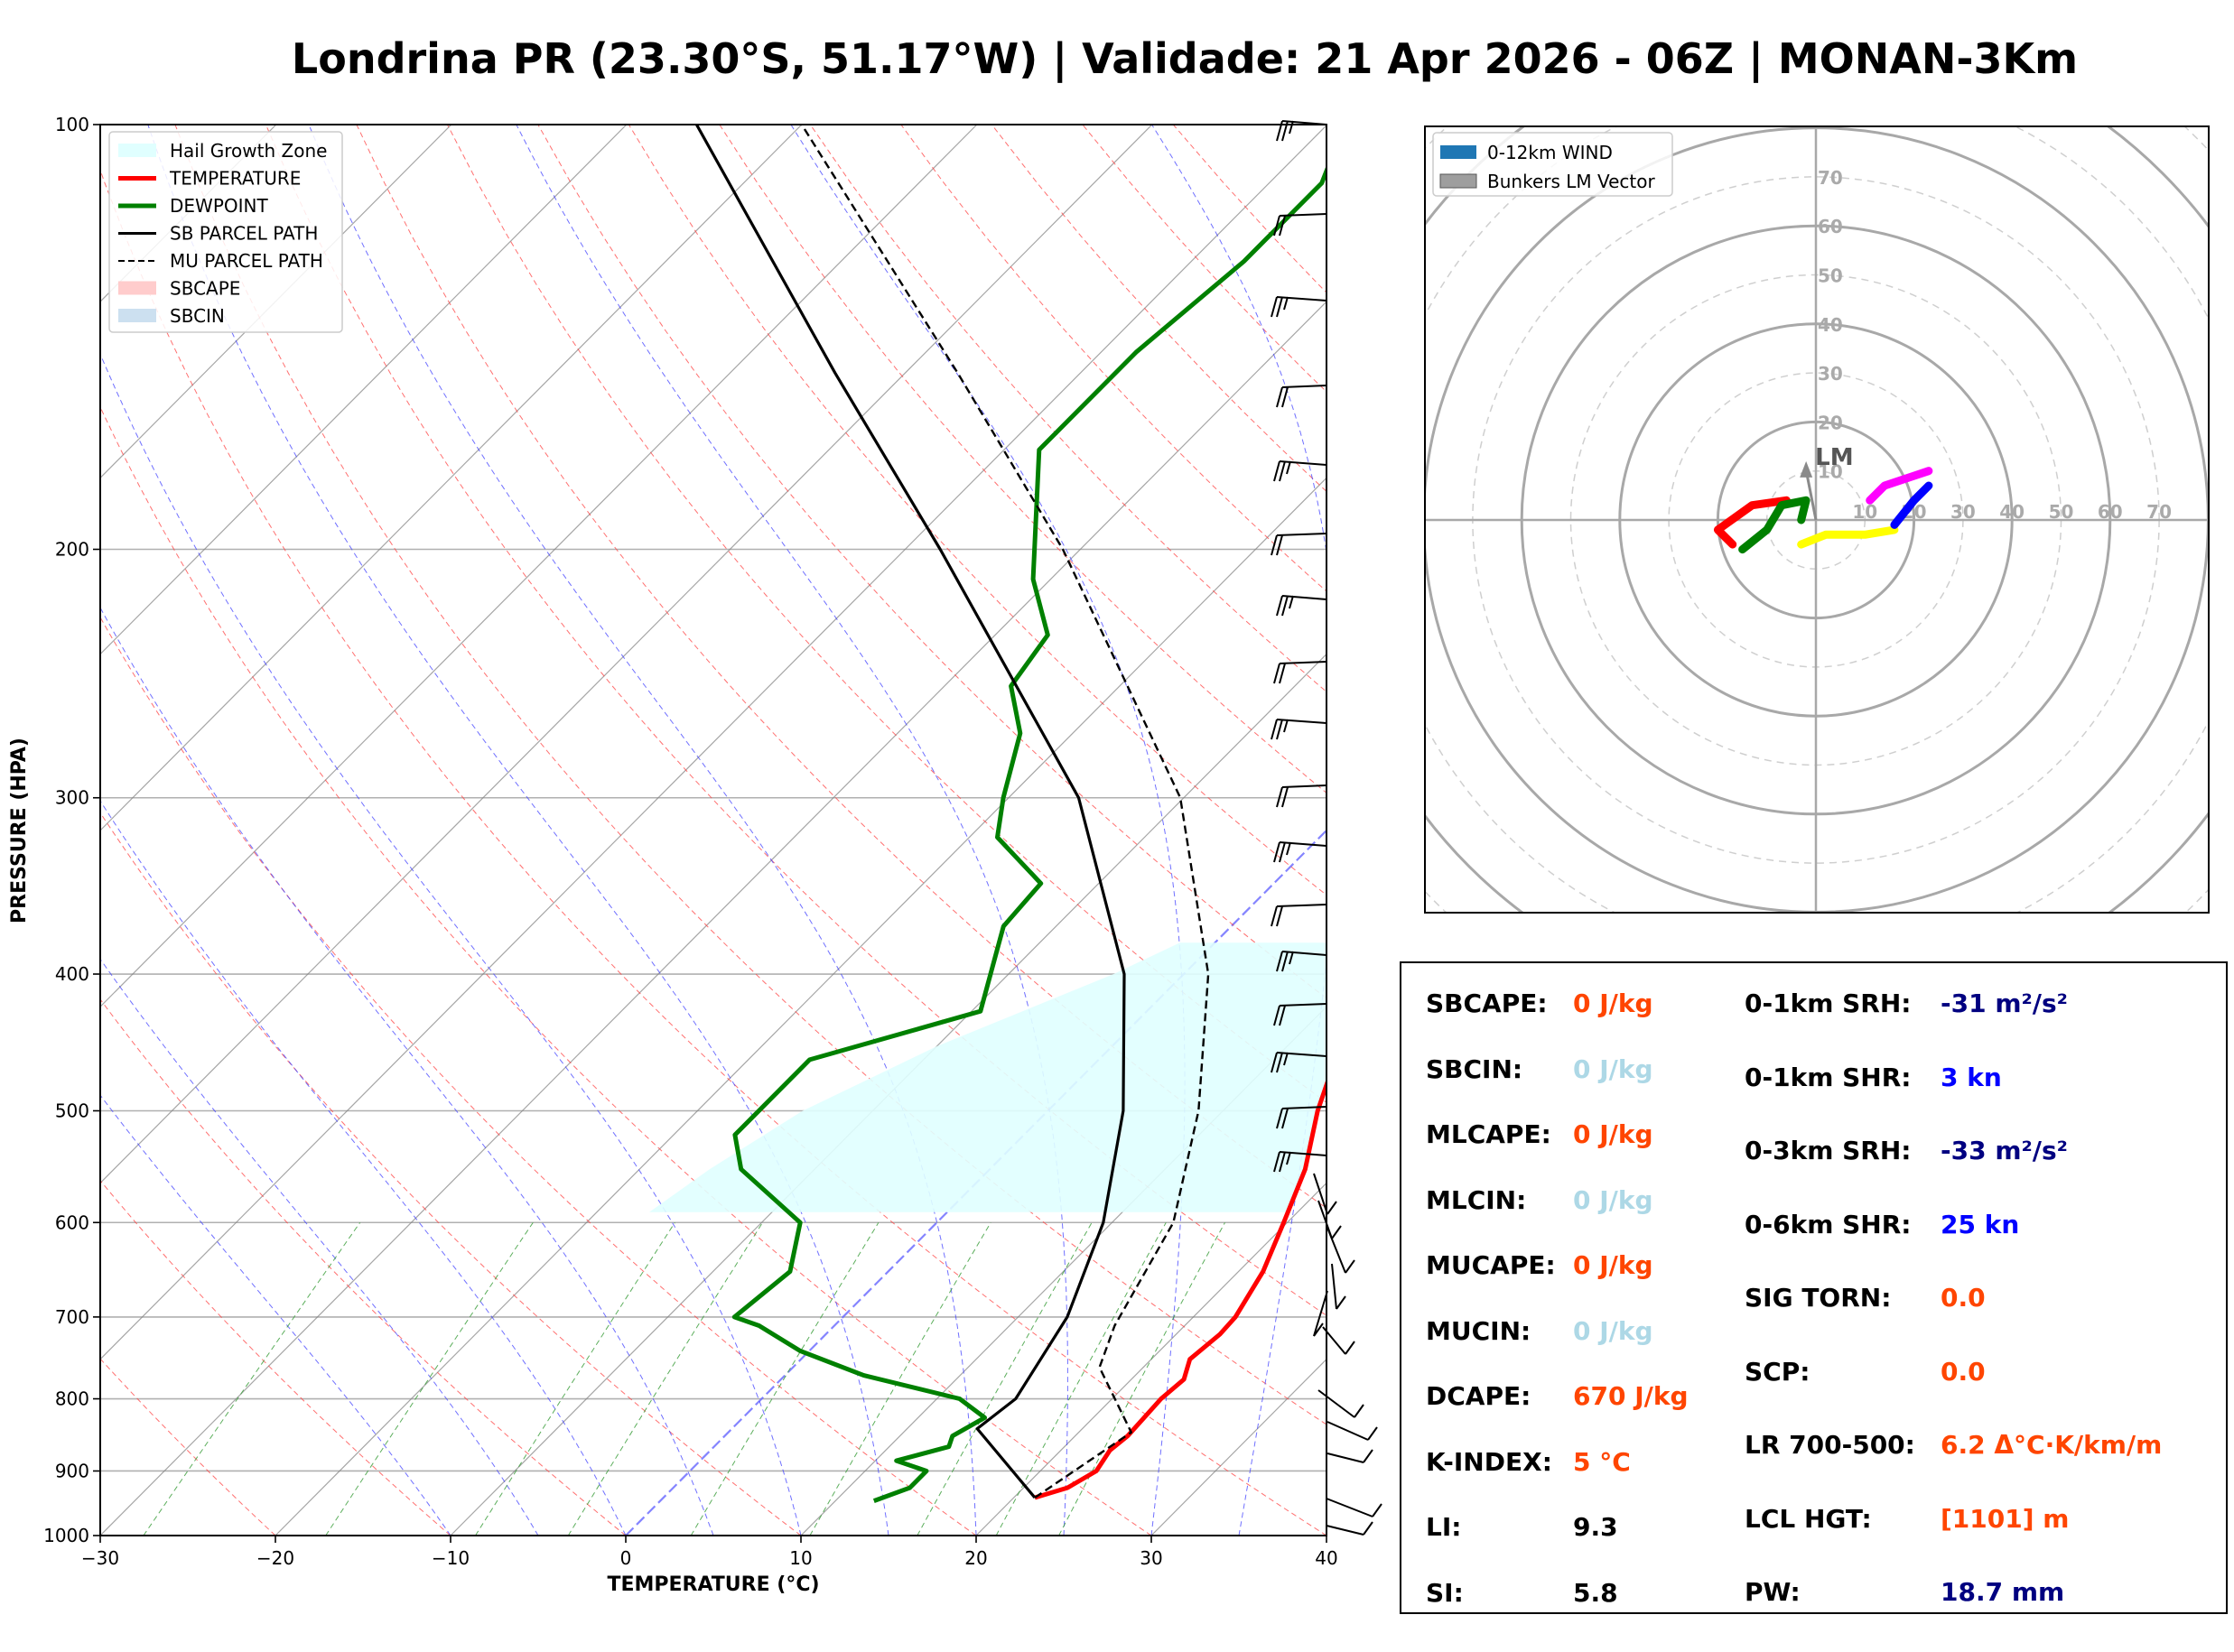 Image resolution: width=2234 pixels, height=1652 pixels. What do you see at coordinates (72, 550) in the screenshot?
I see `y-tick-label: 200` at bounding box center [72, 550].